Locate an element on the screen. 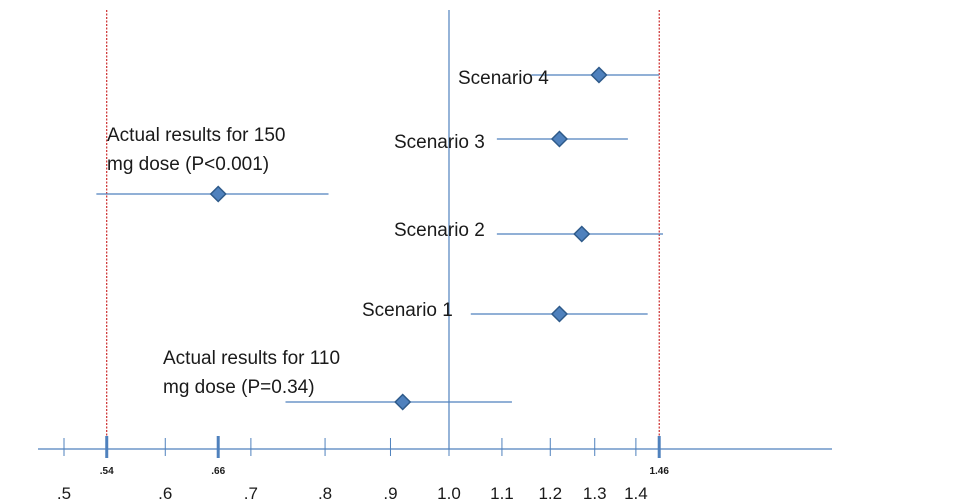 This screenshot has height=504, width=960. series-label-1: Scenario 4 is located at coordinates (503, 78).